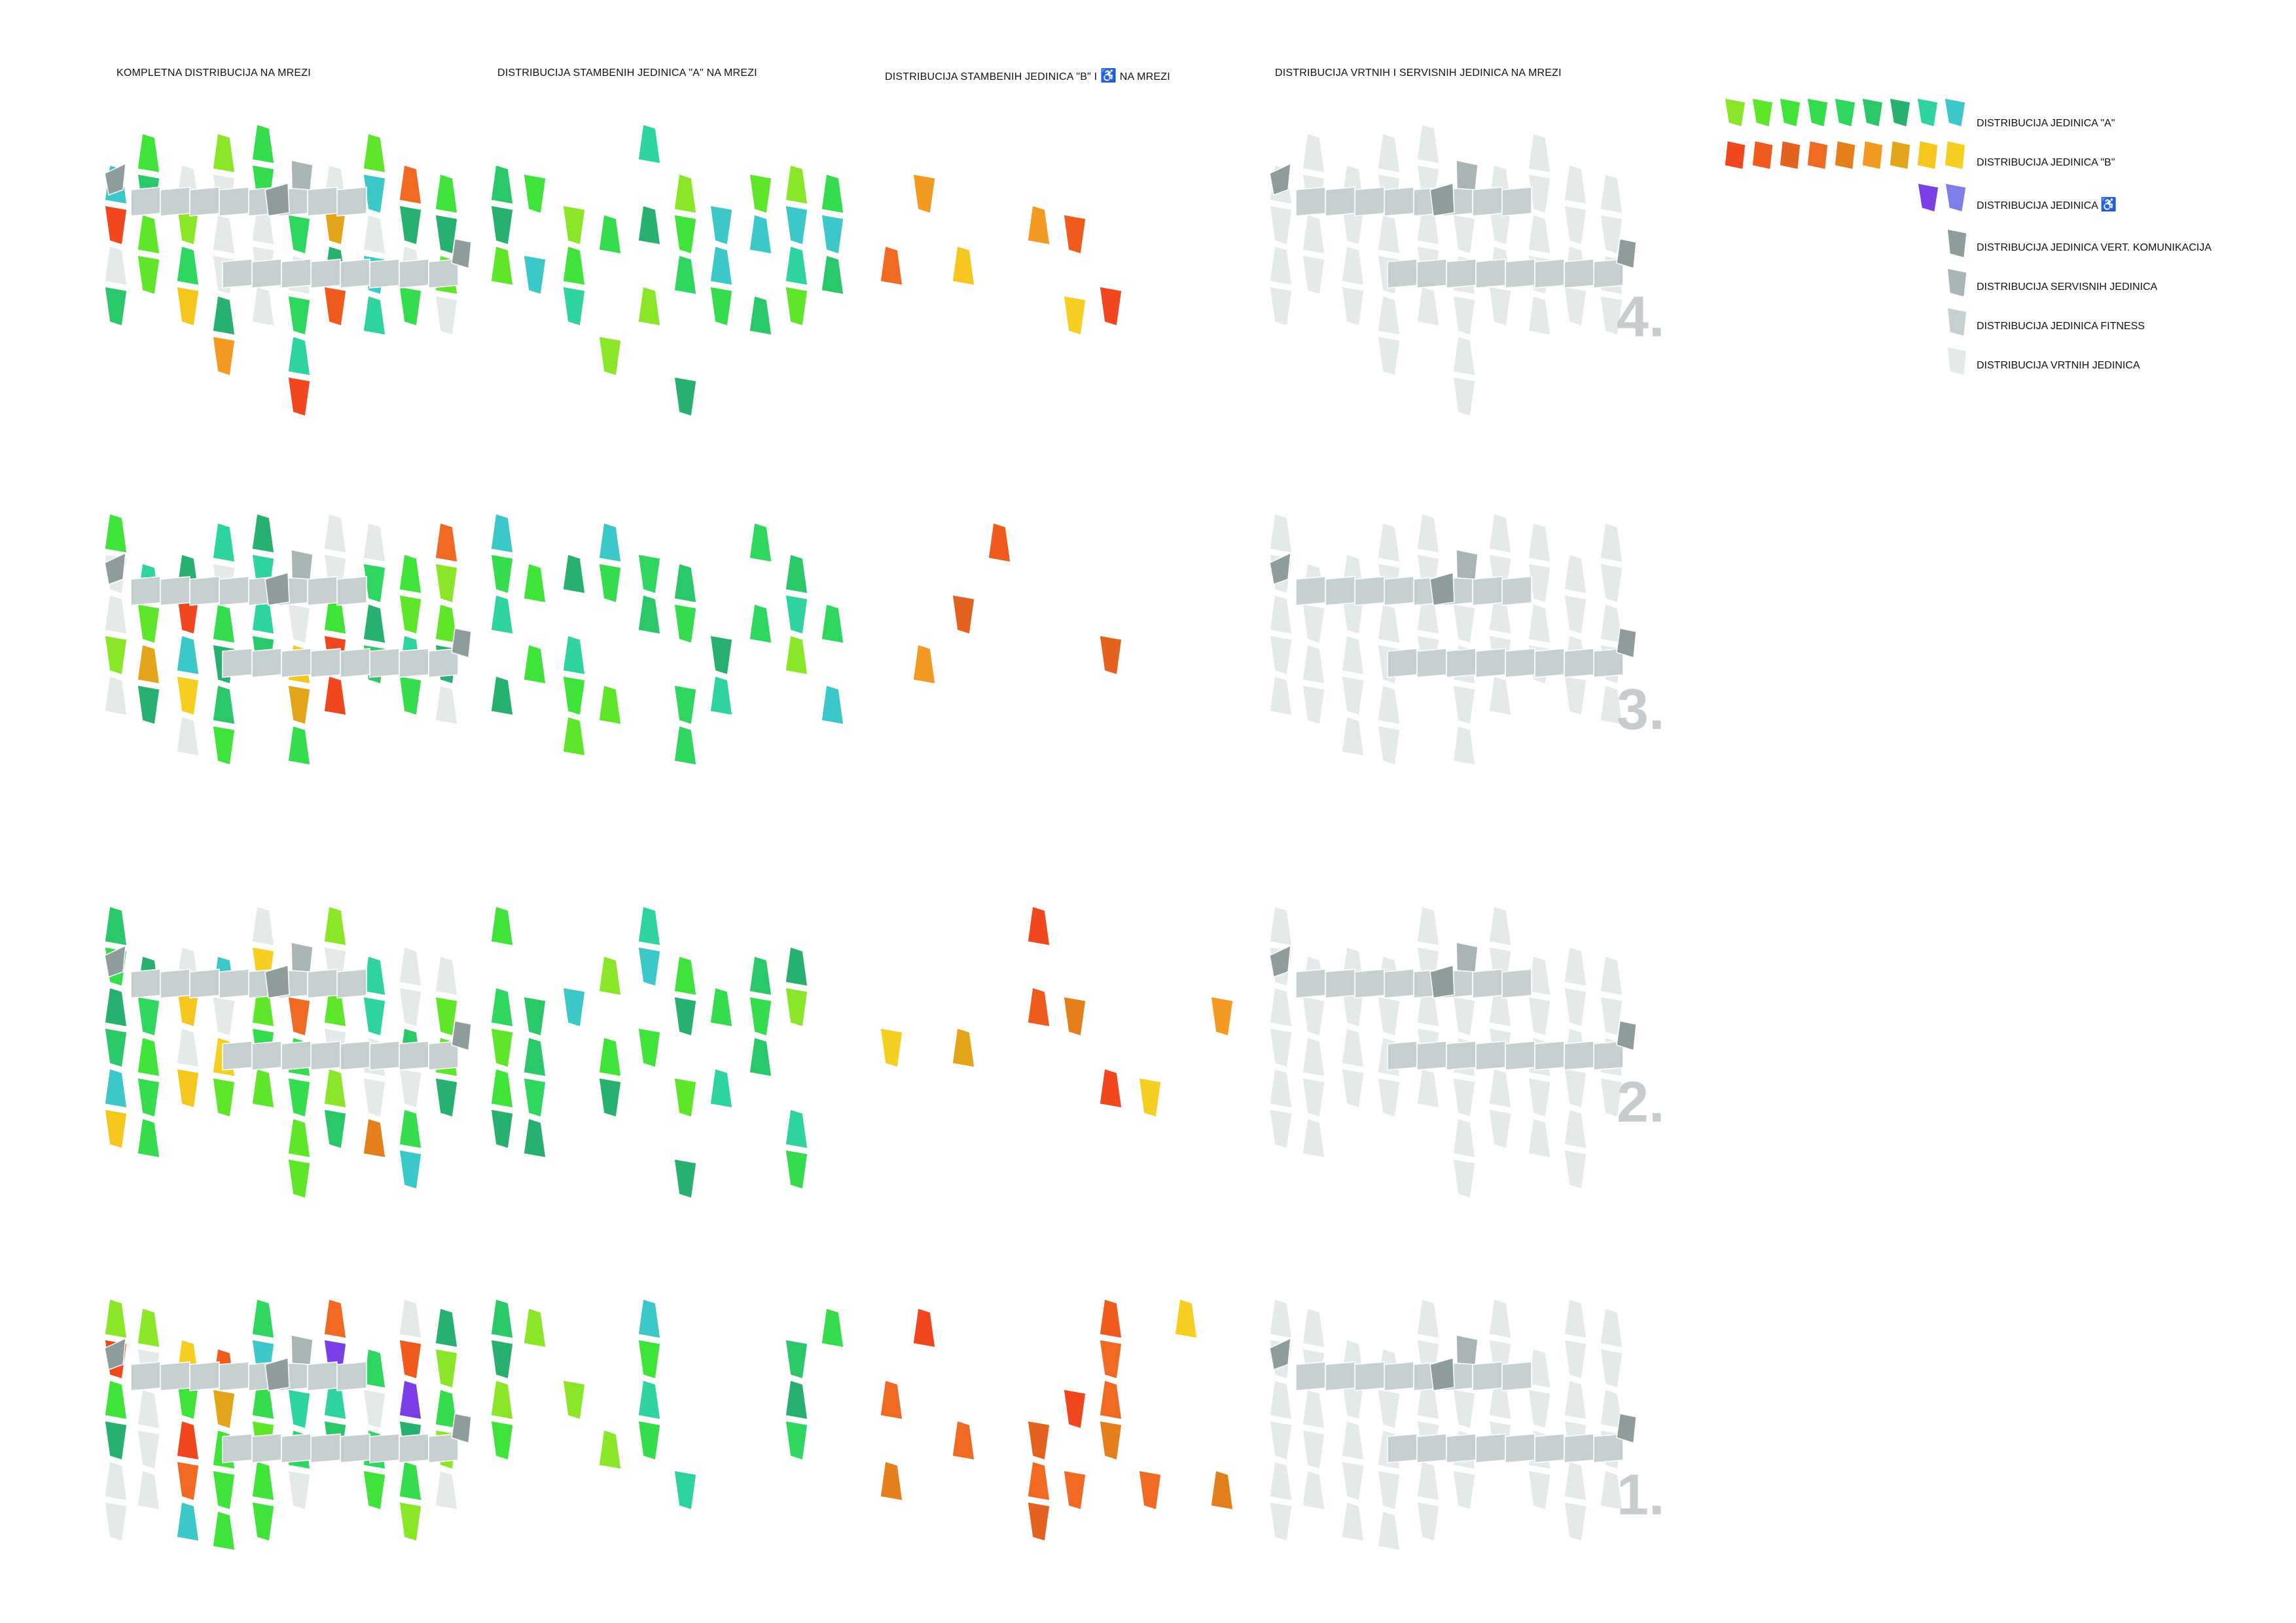 Image resolution: width=2296 pixels, height=1623 pixels. What do you see at coordinates (1928, 198) in the screenshot?
I see `legend-swatch-wc` at bounding box center [1928, 198].